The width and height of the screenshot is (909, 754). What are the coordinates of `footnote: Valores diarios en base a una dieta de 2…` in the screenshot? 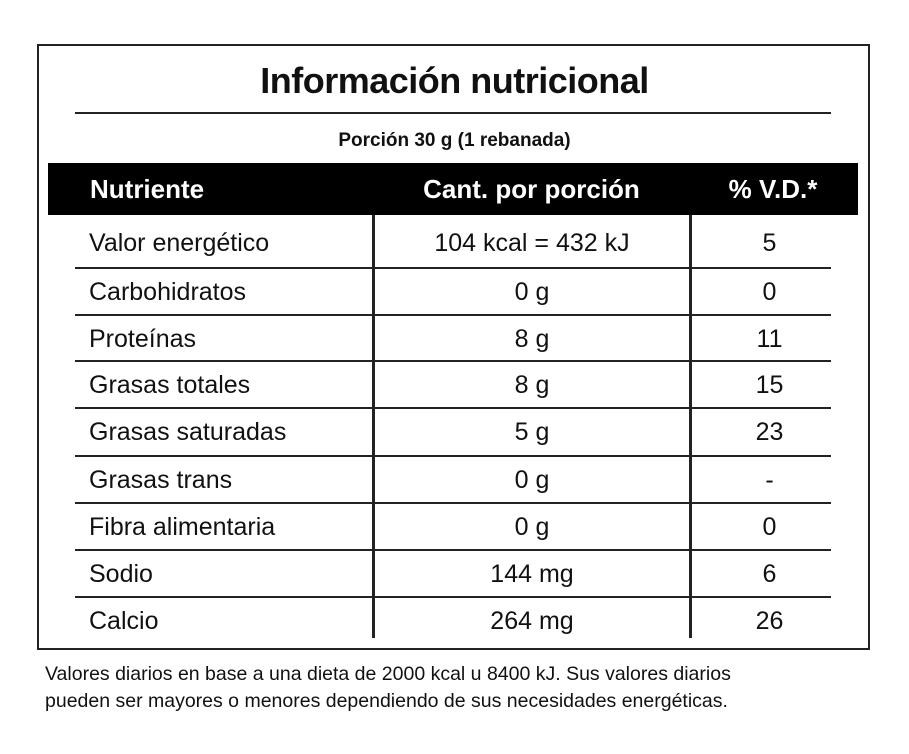 It's located at (388, 674).